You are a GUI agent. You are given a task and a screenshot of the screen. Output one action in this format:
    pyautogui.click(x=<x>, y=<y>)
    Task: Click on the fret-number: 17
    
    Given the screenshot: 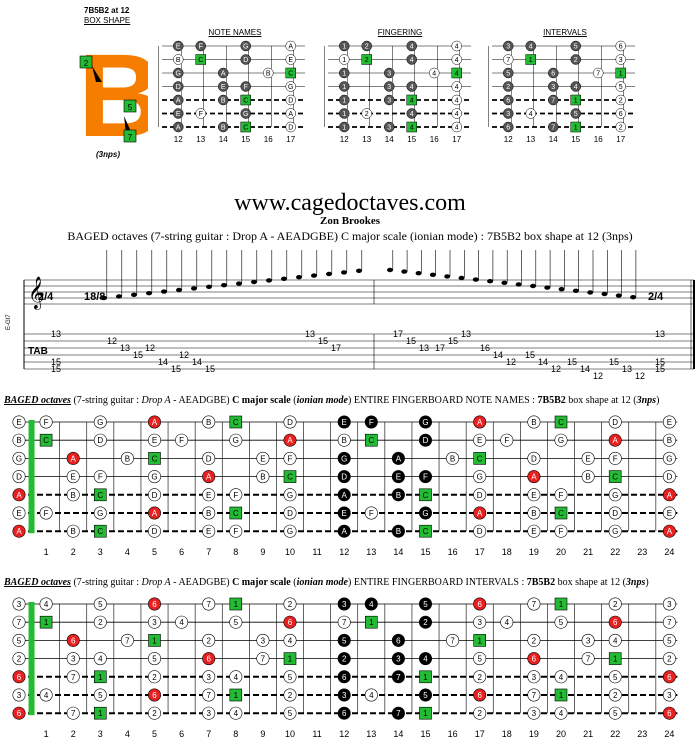 What is the action you would take?
    pyautogui.click(x=480, y=734)
    